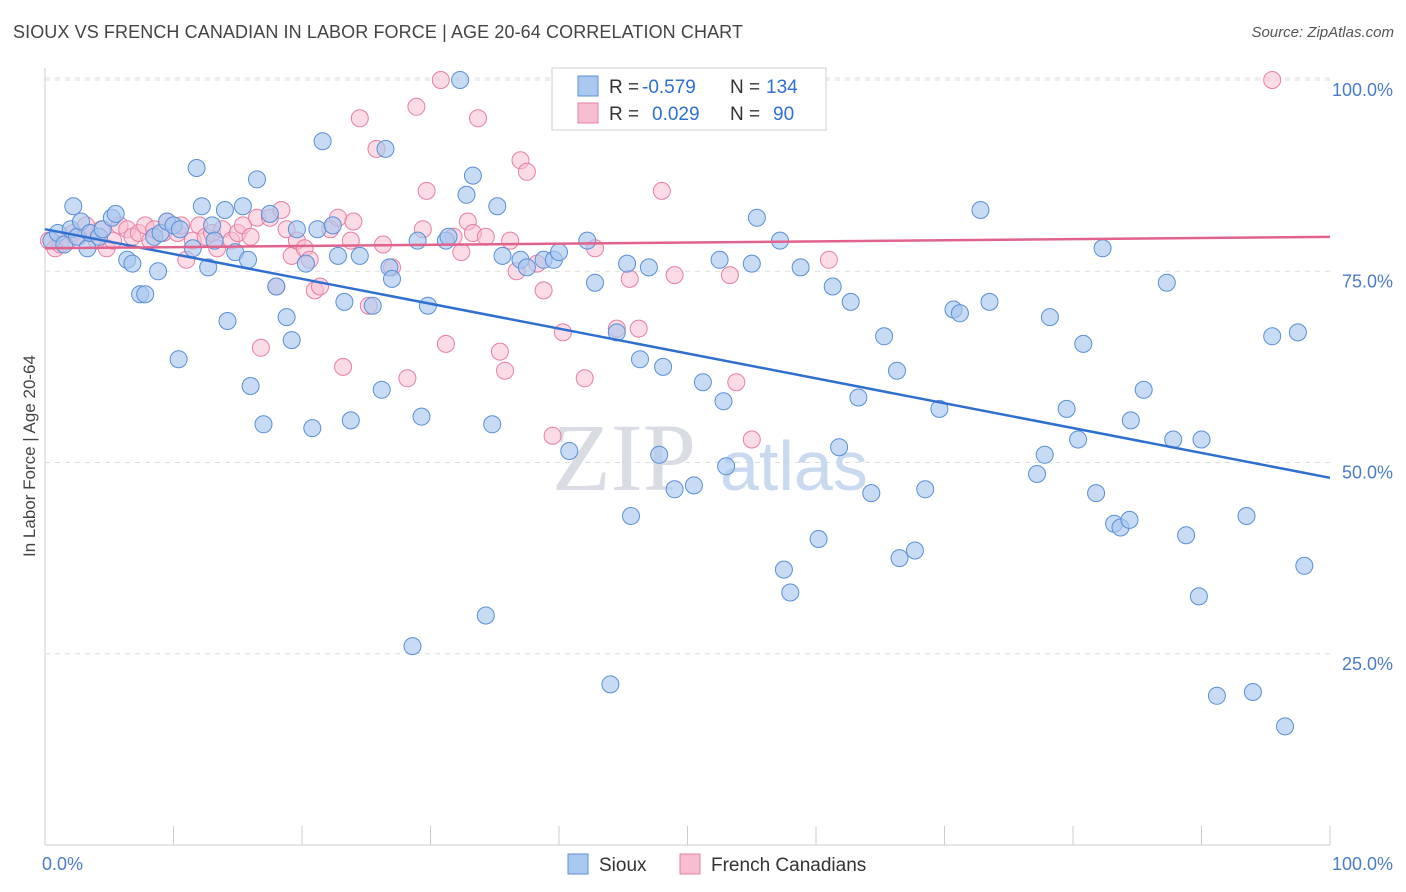 The image size is (1406, 892). What do you see at coordinates (794, 466) in the screenshot?
I see `watermark-atlas: atlas` at bounding box center [794, 466].